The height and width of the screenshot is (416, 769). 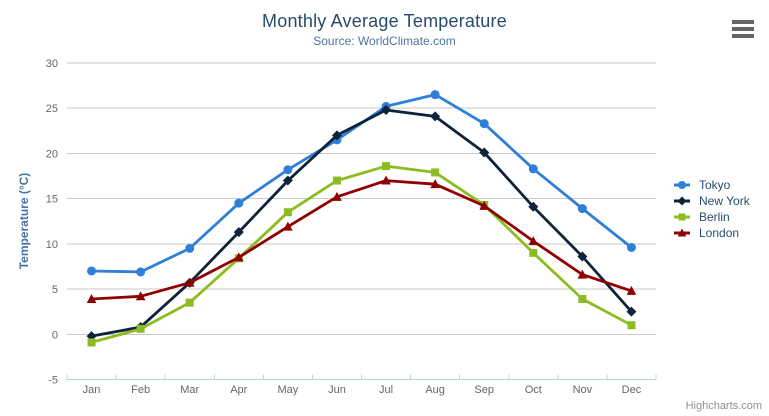 I want to click on legend-item-label: New York, so click(x=724, y=201).